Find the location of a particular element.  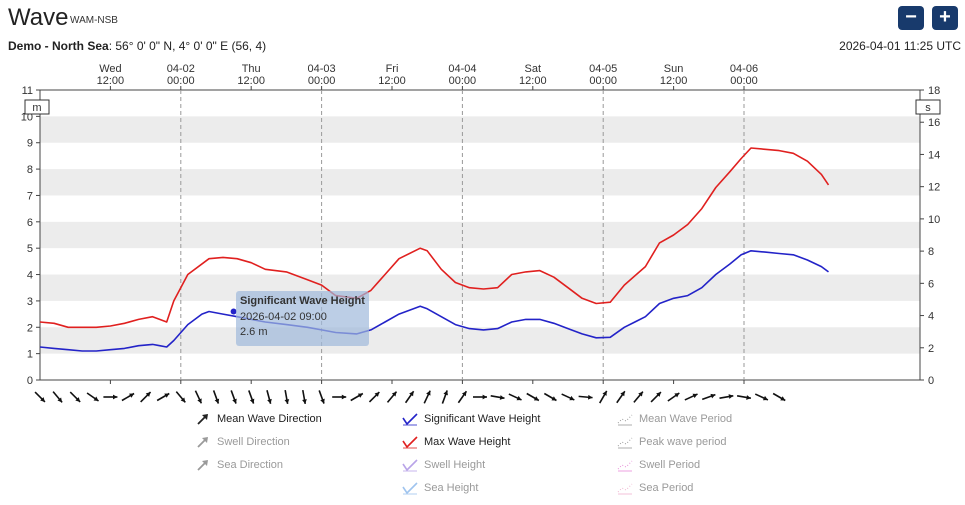

y-right-unit-box is located at coordinates (928, 107).